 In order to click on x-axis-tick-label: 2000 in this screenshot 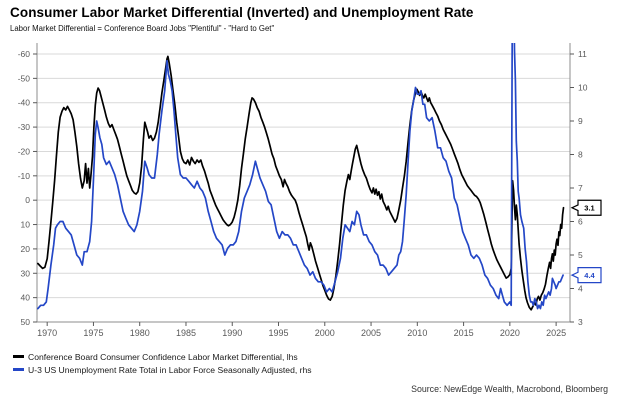, I will do `click(325, 333)`.